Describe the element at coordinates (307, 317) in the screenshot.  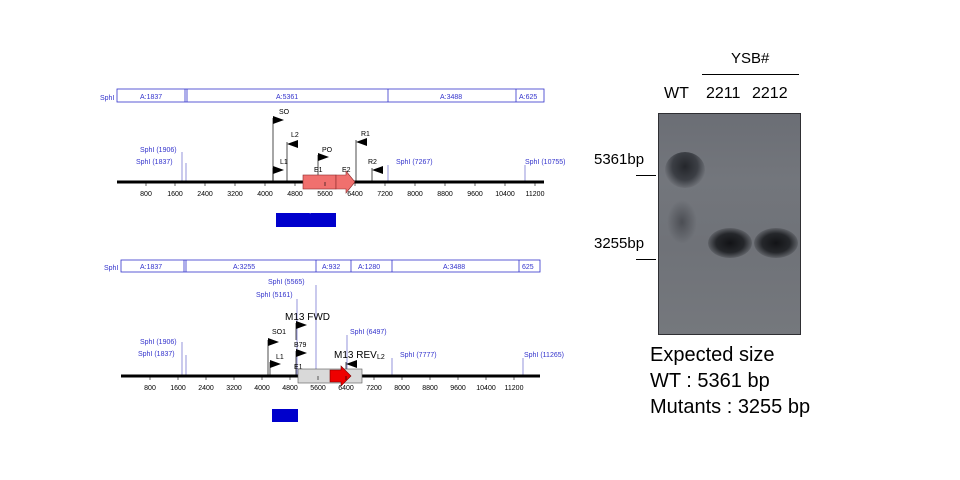
I see `m13-fwd-label: M13 FWD` at that location.